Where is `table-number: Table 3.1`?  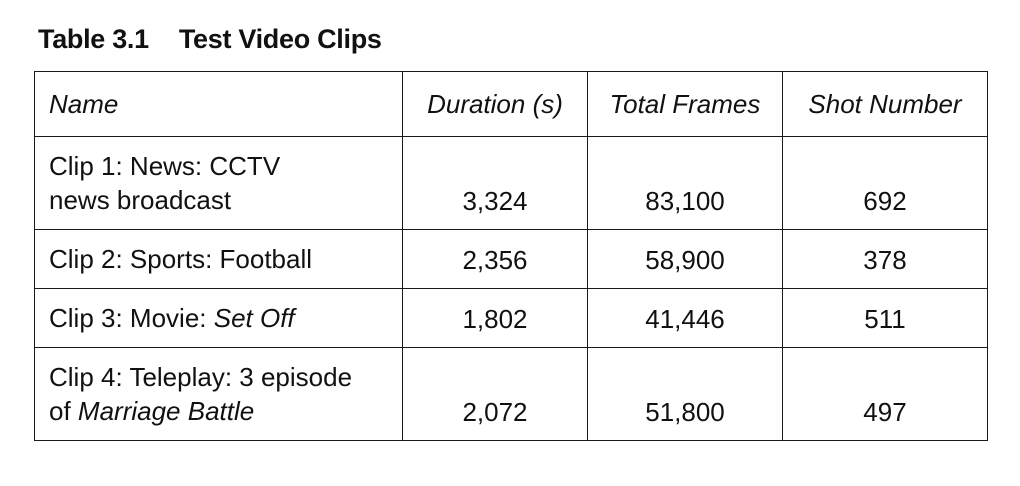
table-number: Table 3.1 is located at coordinates (93, 39).